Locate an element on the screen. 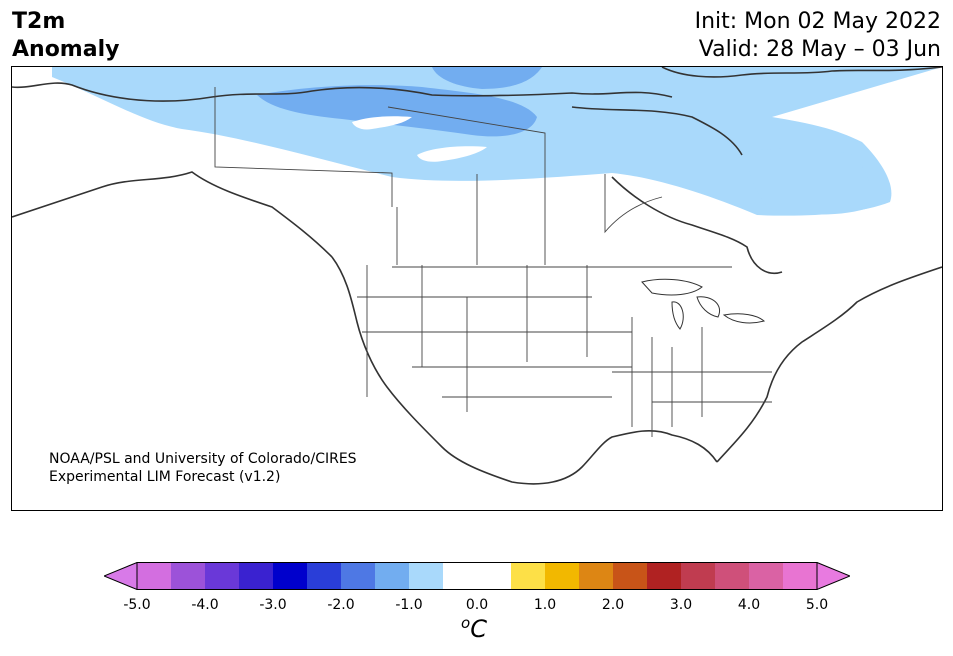  title-variable: T2m is located at coordinates (39, 21).